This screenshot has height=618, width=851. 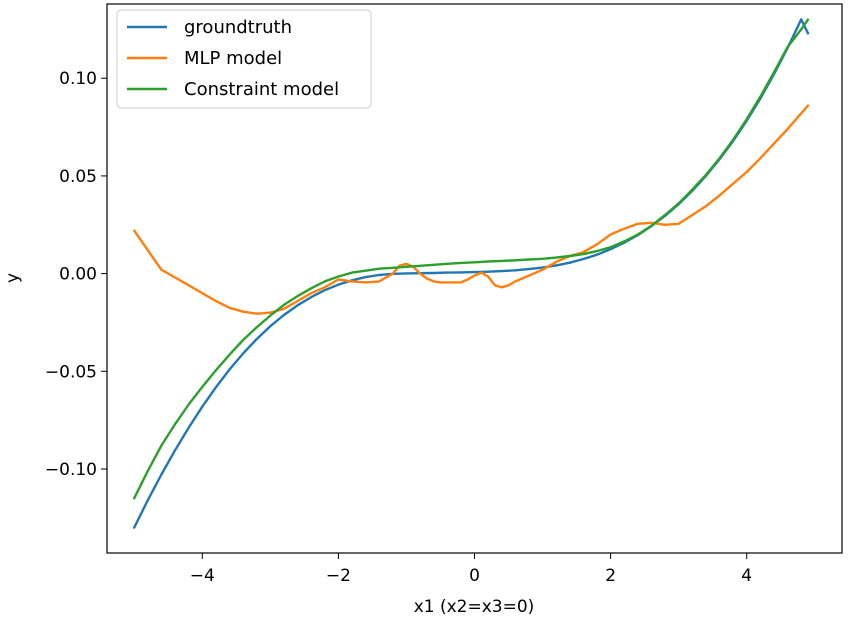 I want to click on y-tick-label: 0.00, so click(x=78, y=275).